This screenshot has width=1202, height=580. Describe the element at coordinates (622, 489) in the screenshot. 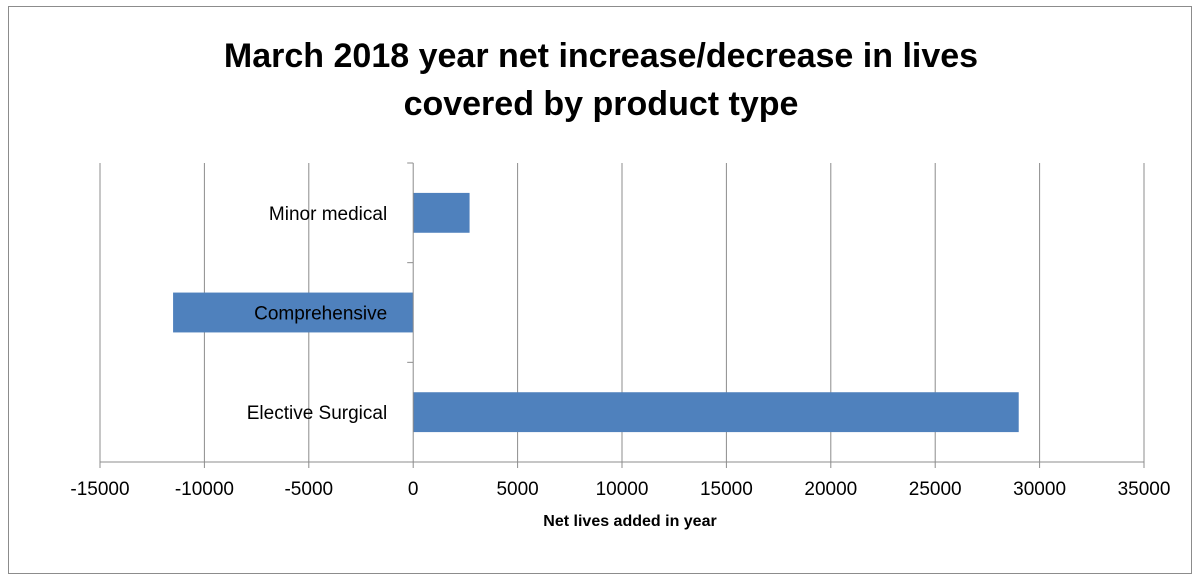

I see `x-tick-label: 10000` at that location.